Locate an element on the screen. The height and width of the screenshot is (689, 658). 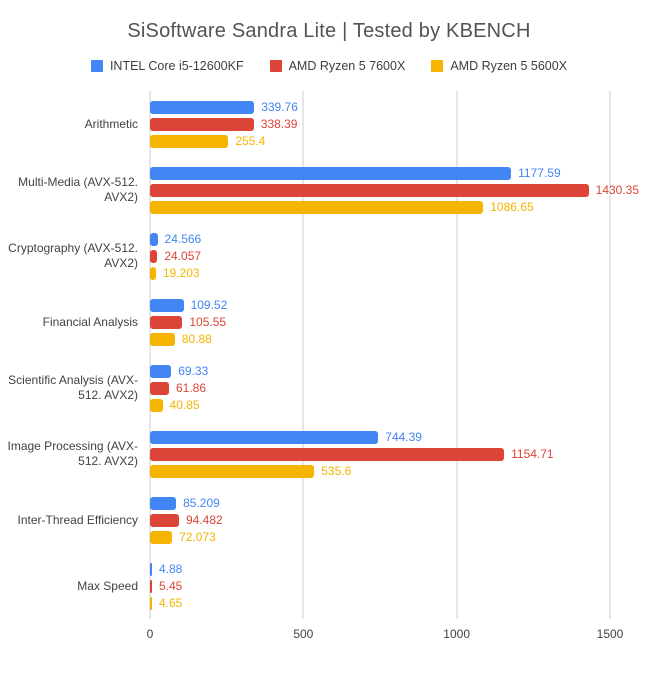
category-label: Financial Analysis is located at coordinates (90, 321).